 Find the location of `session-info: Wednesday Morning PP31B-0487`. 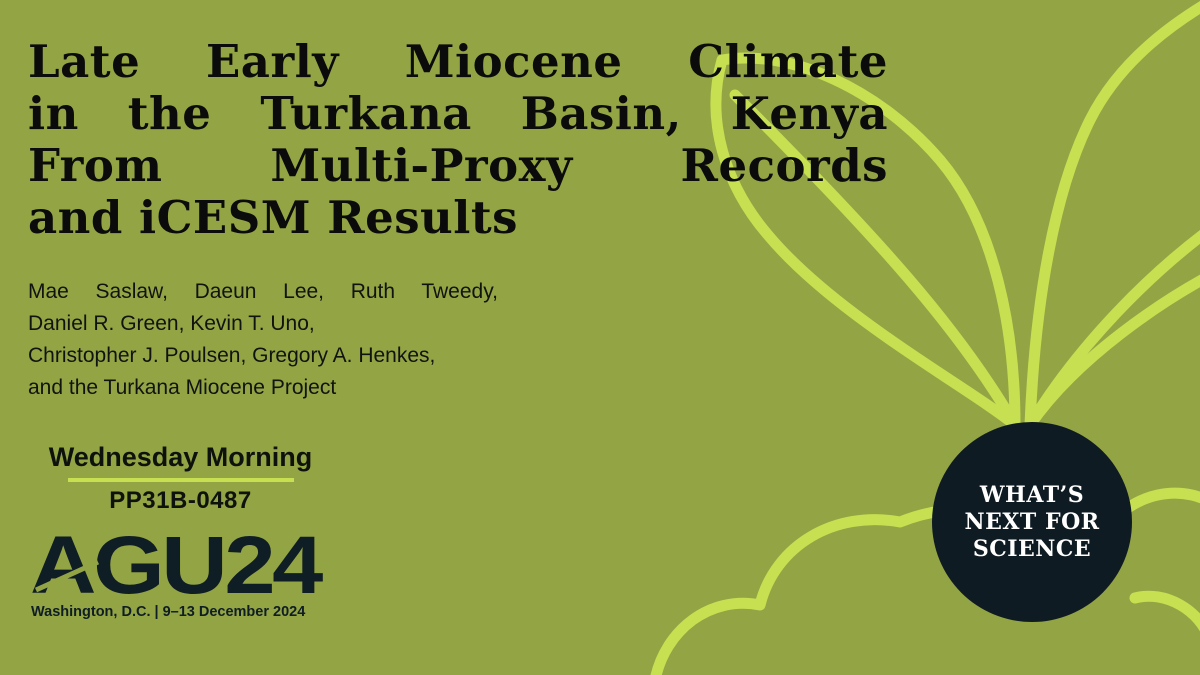

session-info: Wednesday Morning PP31B-0487 is located at coordinates (180, 478).